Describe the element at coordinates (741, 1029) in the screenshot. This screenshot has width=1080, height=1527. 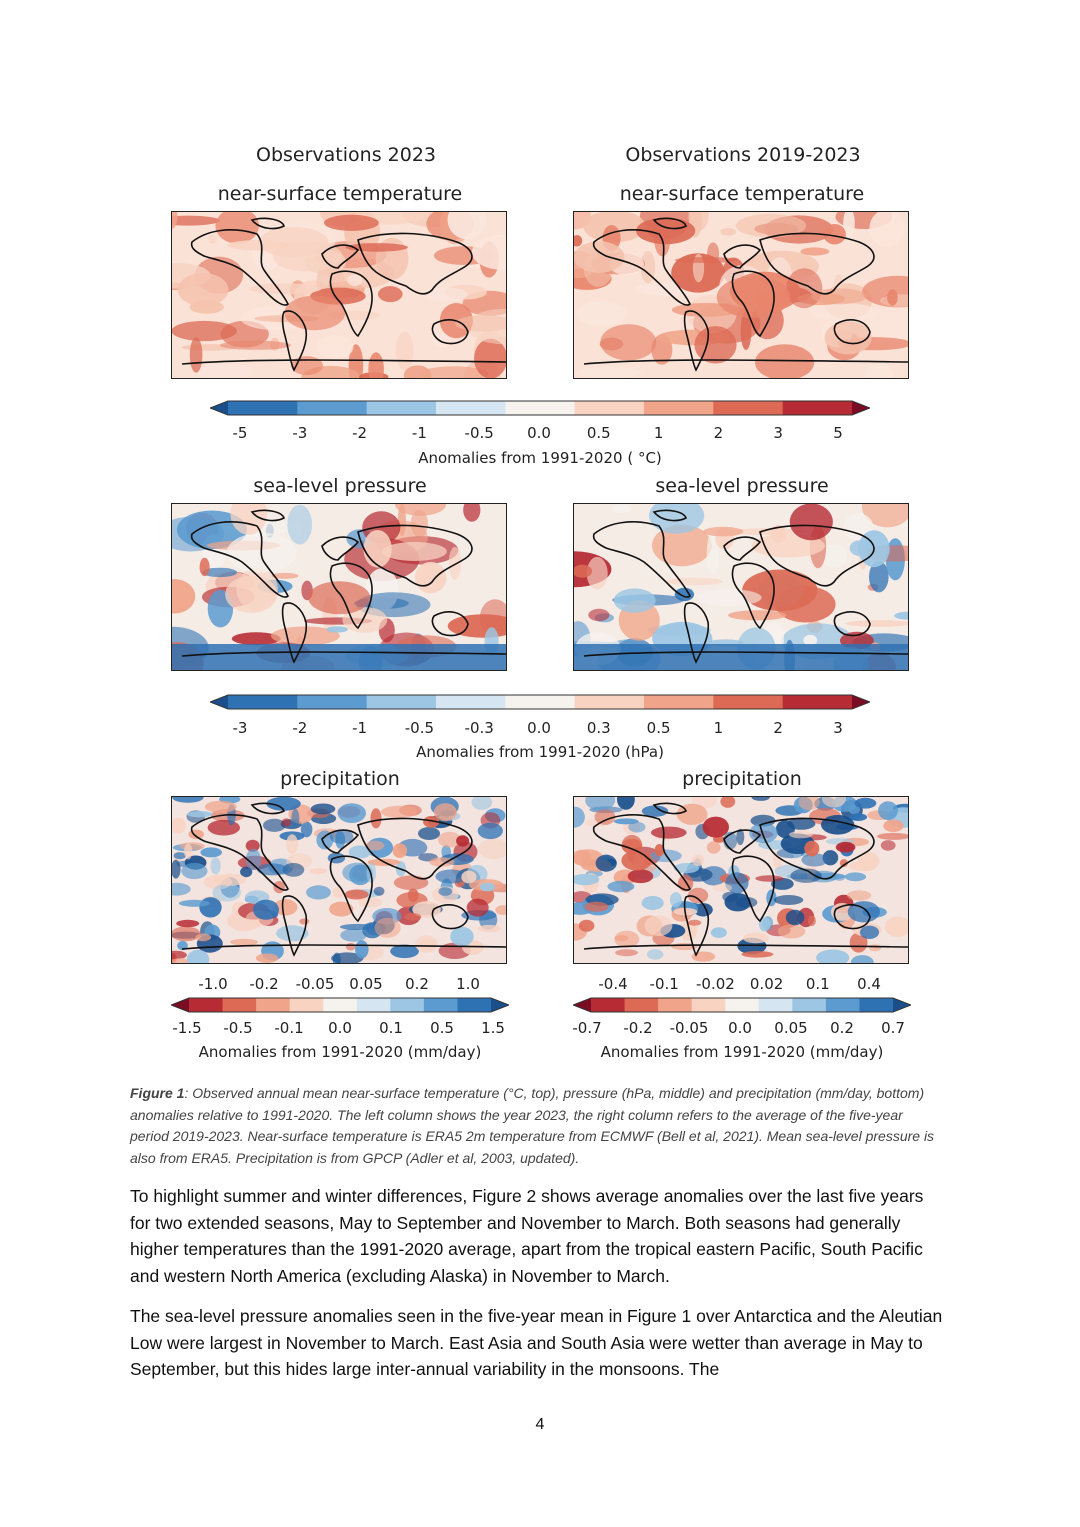
I see `precip-right-ticks-bottom: -0.7 -0.2 -0.05 0.0 0.05 0.2 0.7` at that location.